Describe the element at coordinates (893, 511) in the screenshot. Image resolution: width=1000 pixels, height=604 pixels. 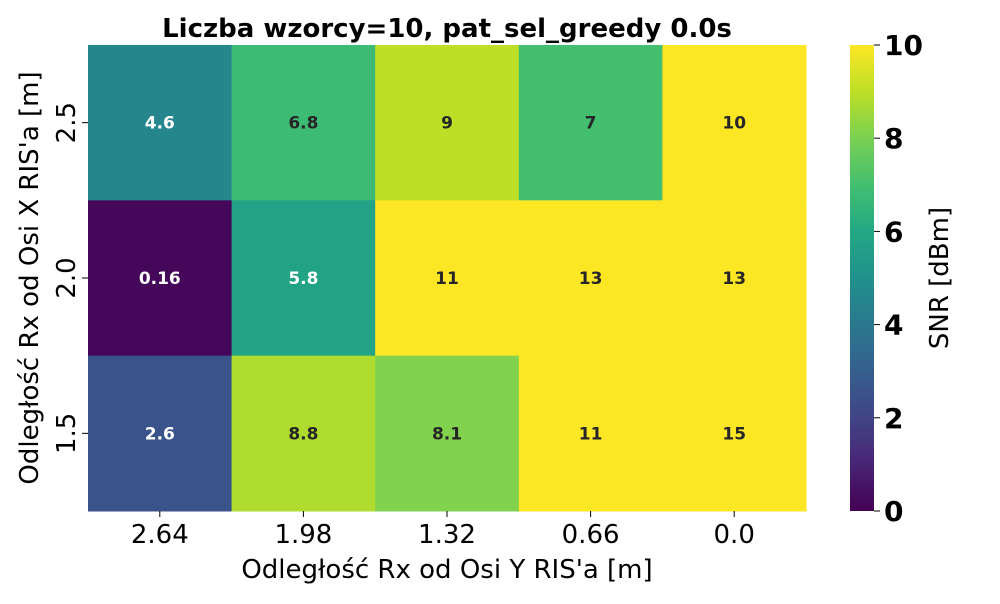
I see `colorbar-tick-label: 0` at that location.